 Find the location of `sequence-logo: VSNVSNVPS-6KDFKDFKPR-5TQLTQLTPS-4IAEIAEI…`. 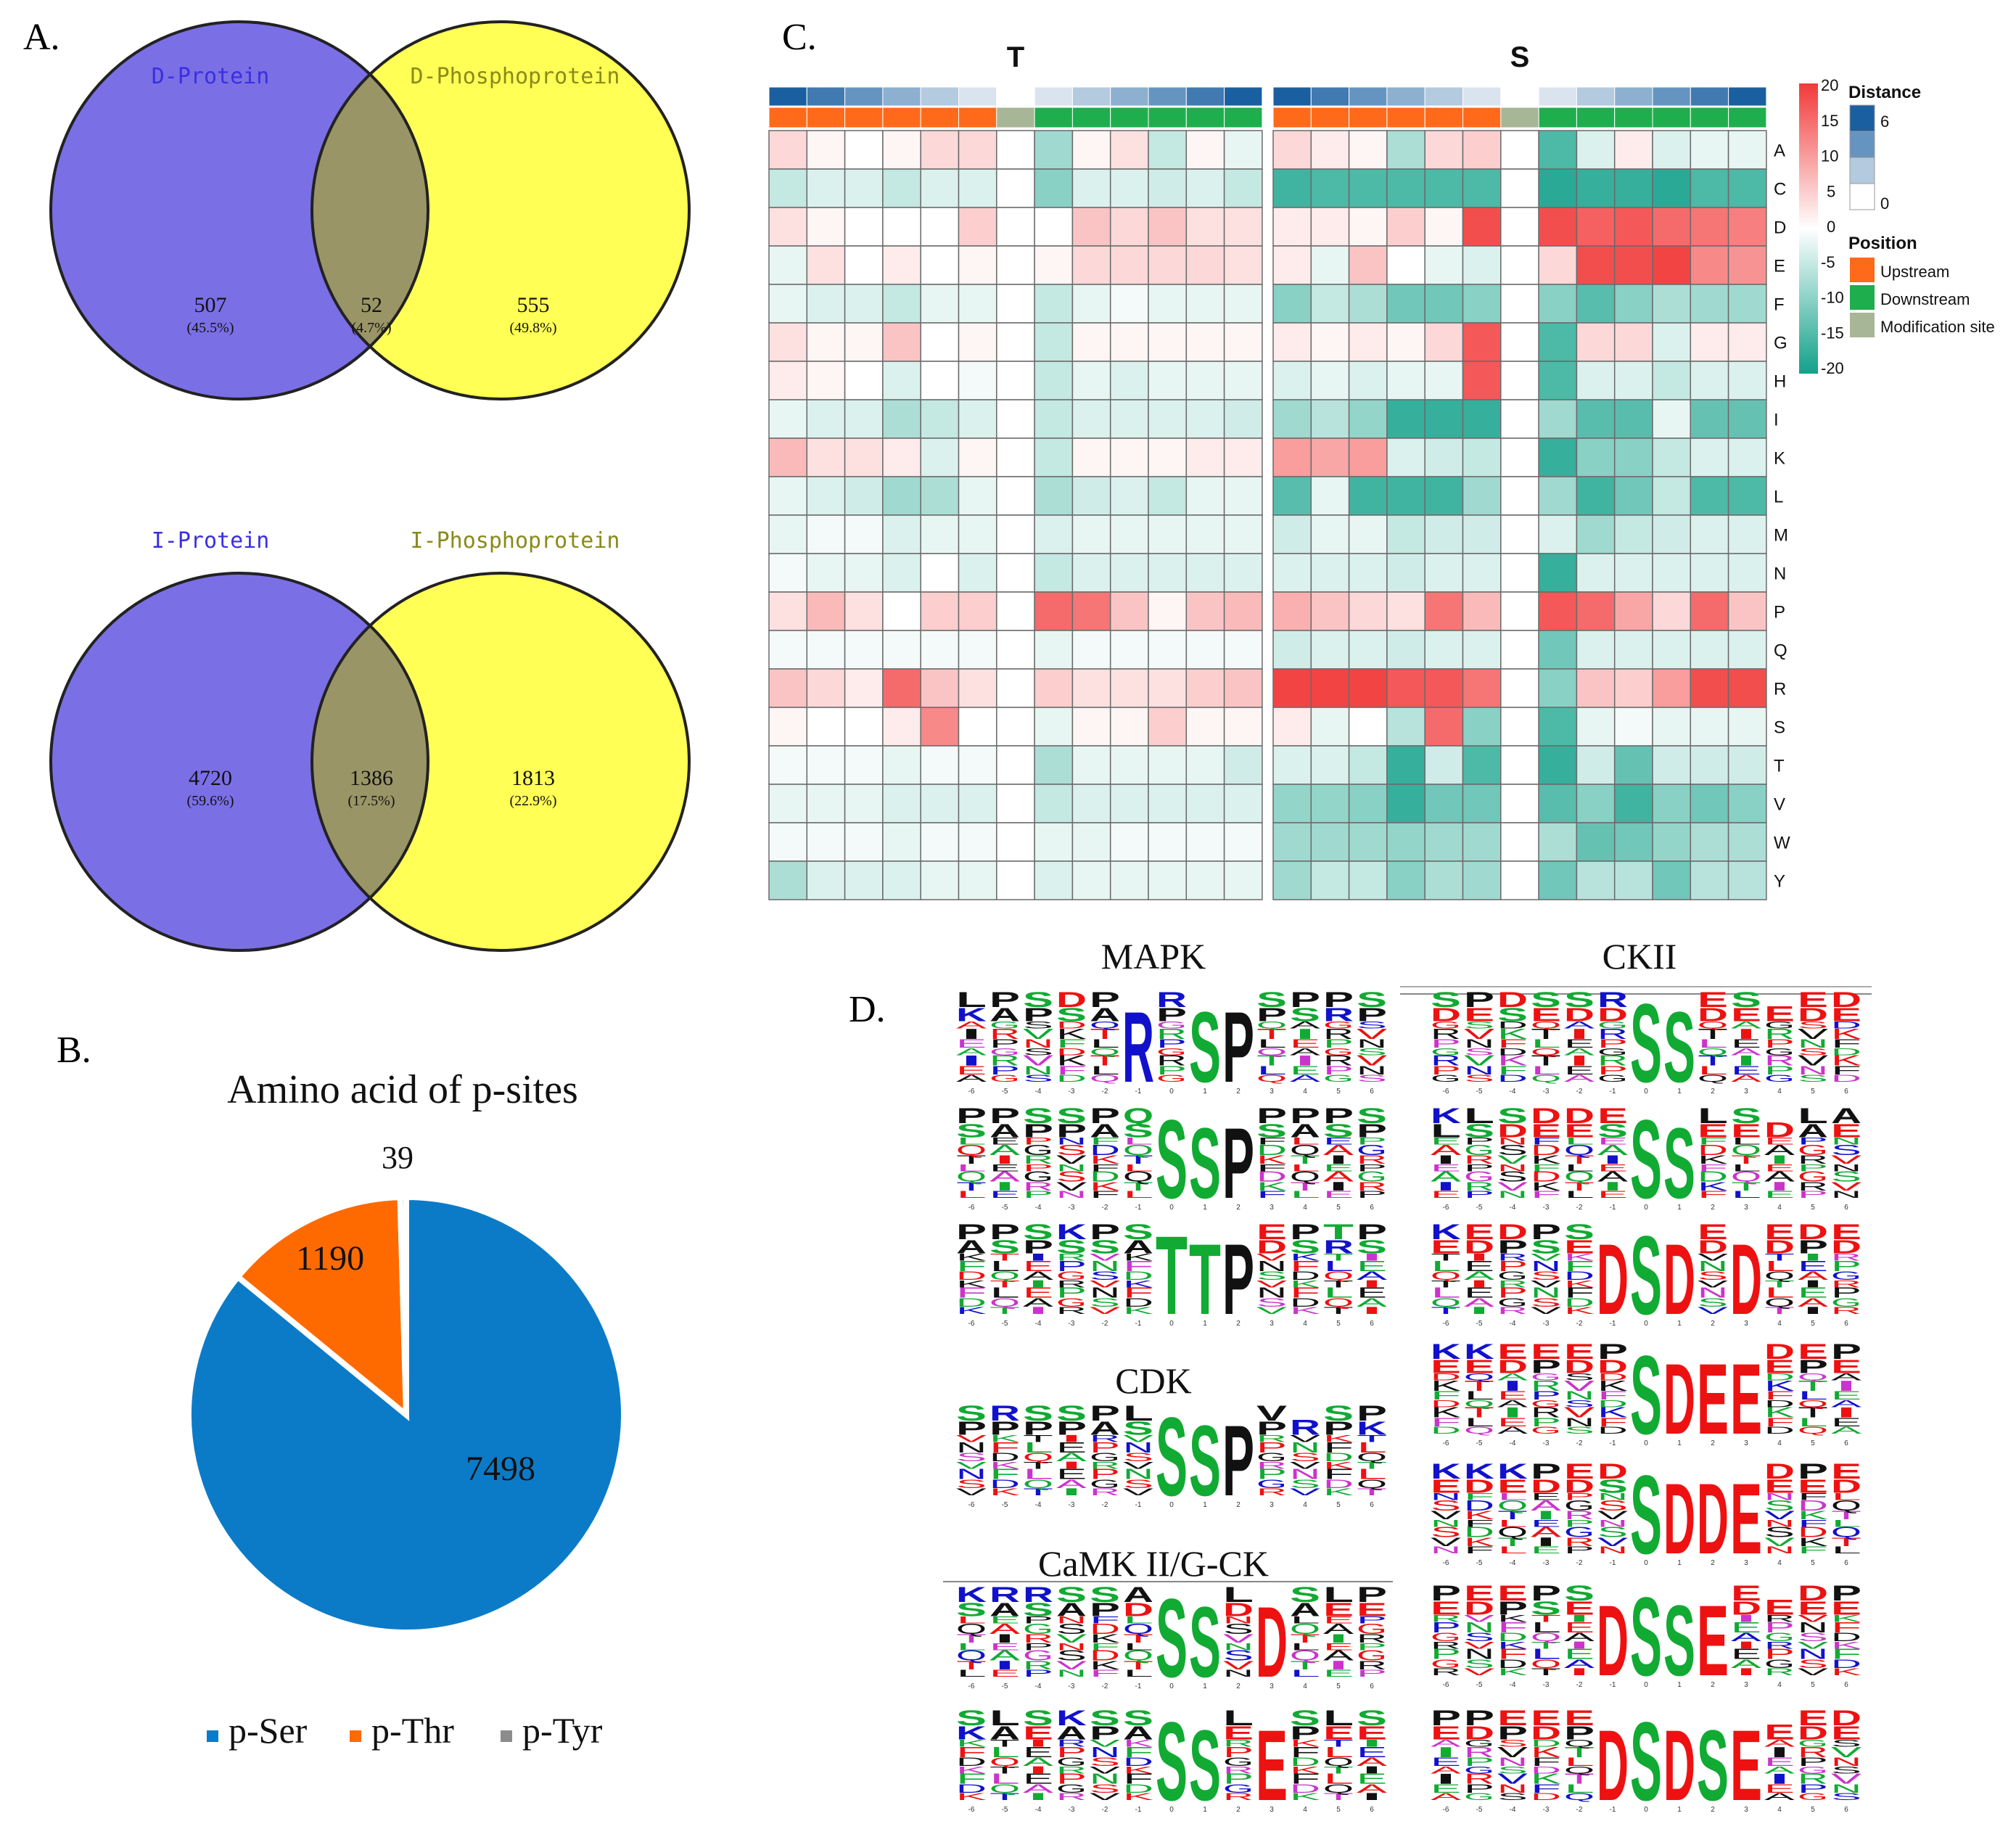

sequence-logo: VSNVSNVPS-6KDFKDFKPR-5TQLTQLTPS-4IAEIAEI… is located at coordinates (1172, 1456).